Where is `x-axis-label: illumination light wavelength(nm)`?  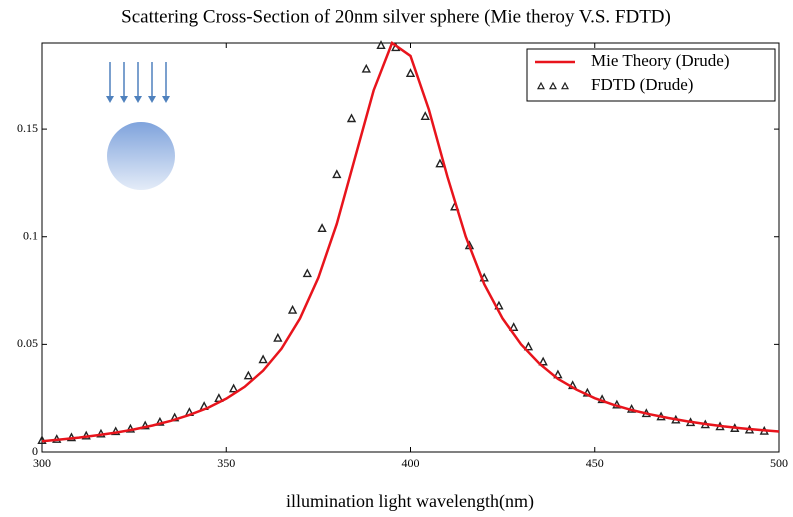 x-axis-label: illumination light wavelength(nm) is located at coordinates (410, 501).